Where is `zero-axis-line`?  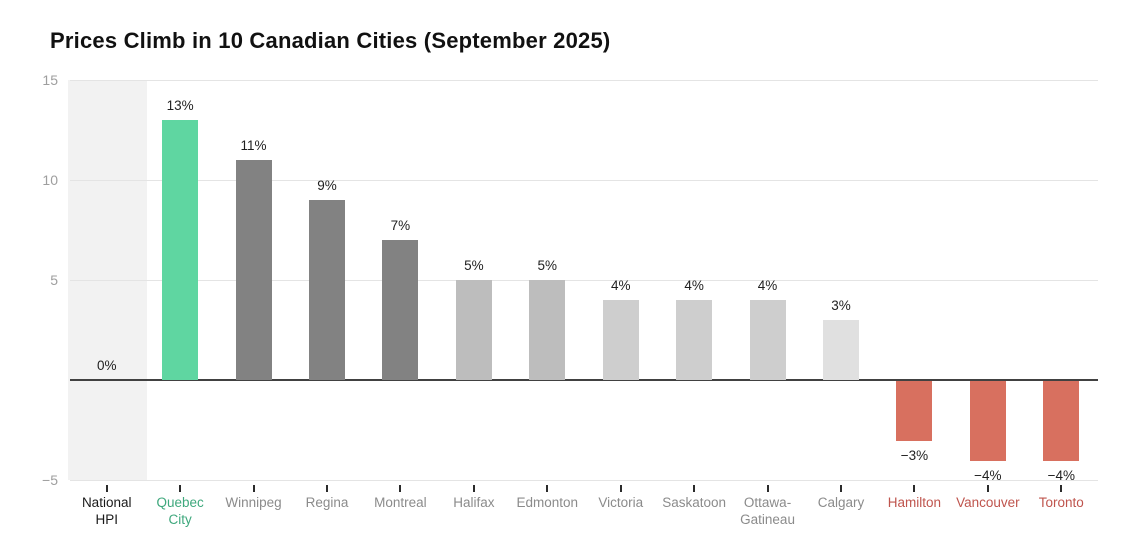
zero-axis-line is located at coordinates (584, 380).